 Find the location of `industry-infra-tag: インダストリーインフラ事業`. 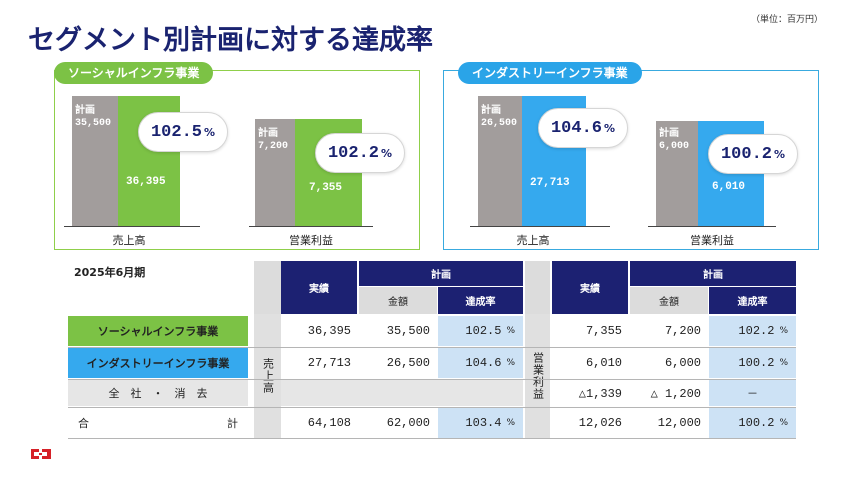

industry-infra-tag: インダストリーインフラ事業 is located at coordinates (550, 73).